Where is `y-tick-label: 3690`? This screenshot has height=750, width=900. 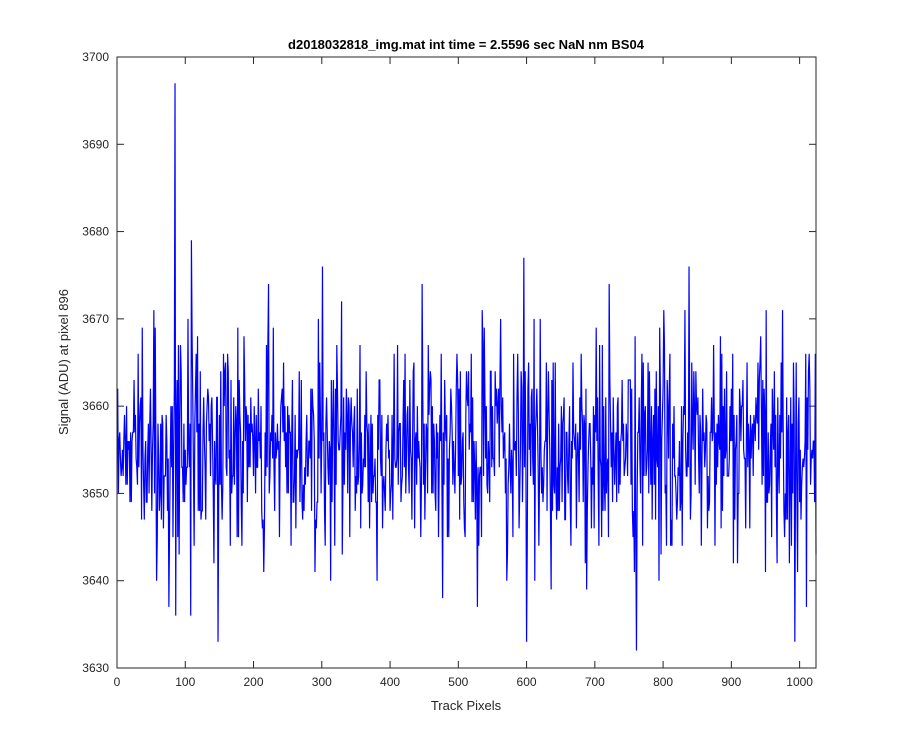
y-tick-label: 3690 is located at coordinates (95, 144).